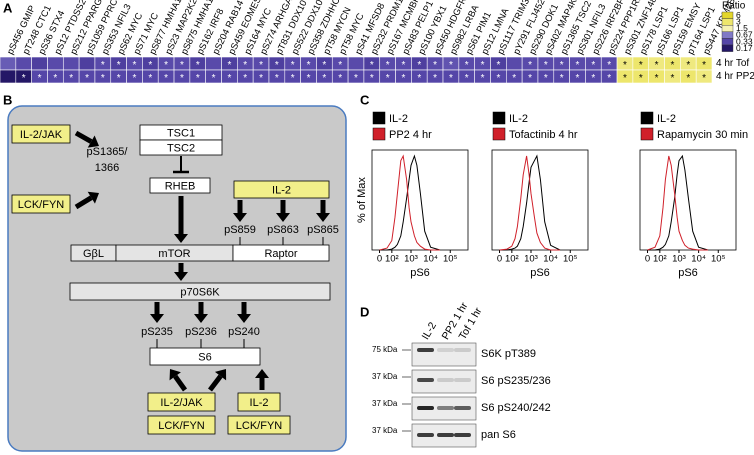  Describe the element at coordinates (364, 311) in the screenshot. I see `panel-letter: D` at that location.